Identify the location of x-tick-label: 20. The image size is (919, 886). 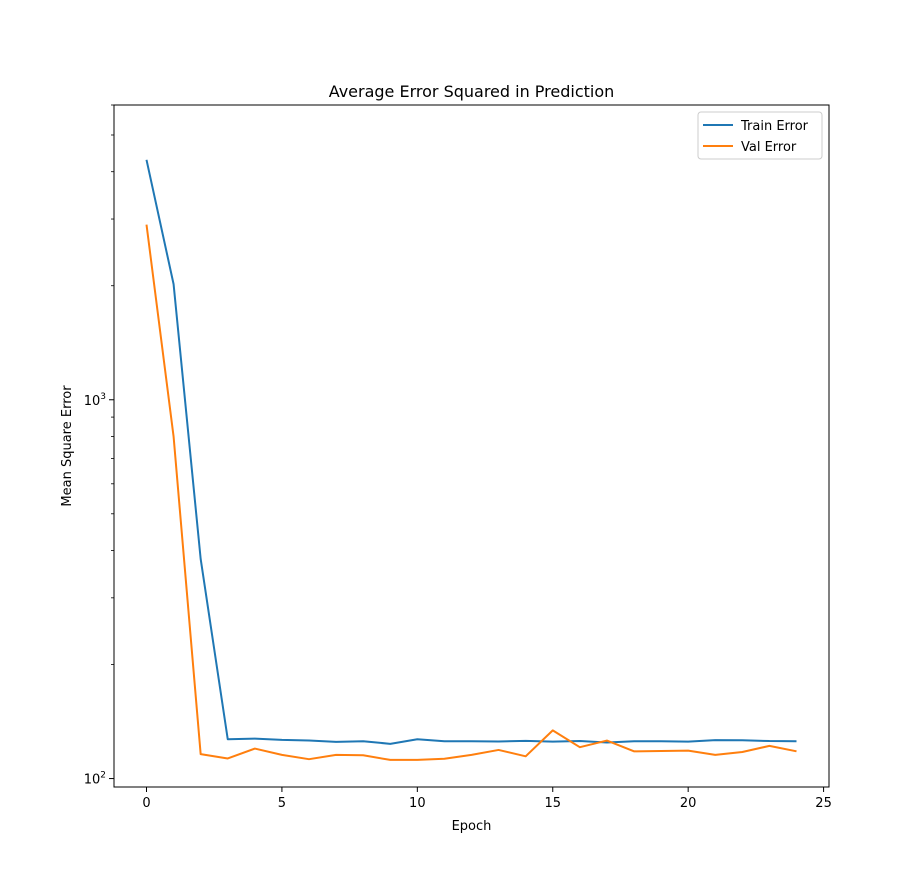
(688, 803).